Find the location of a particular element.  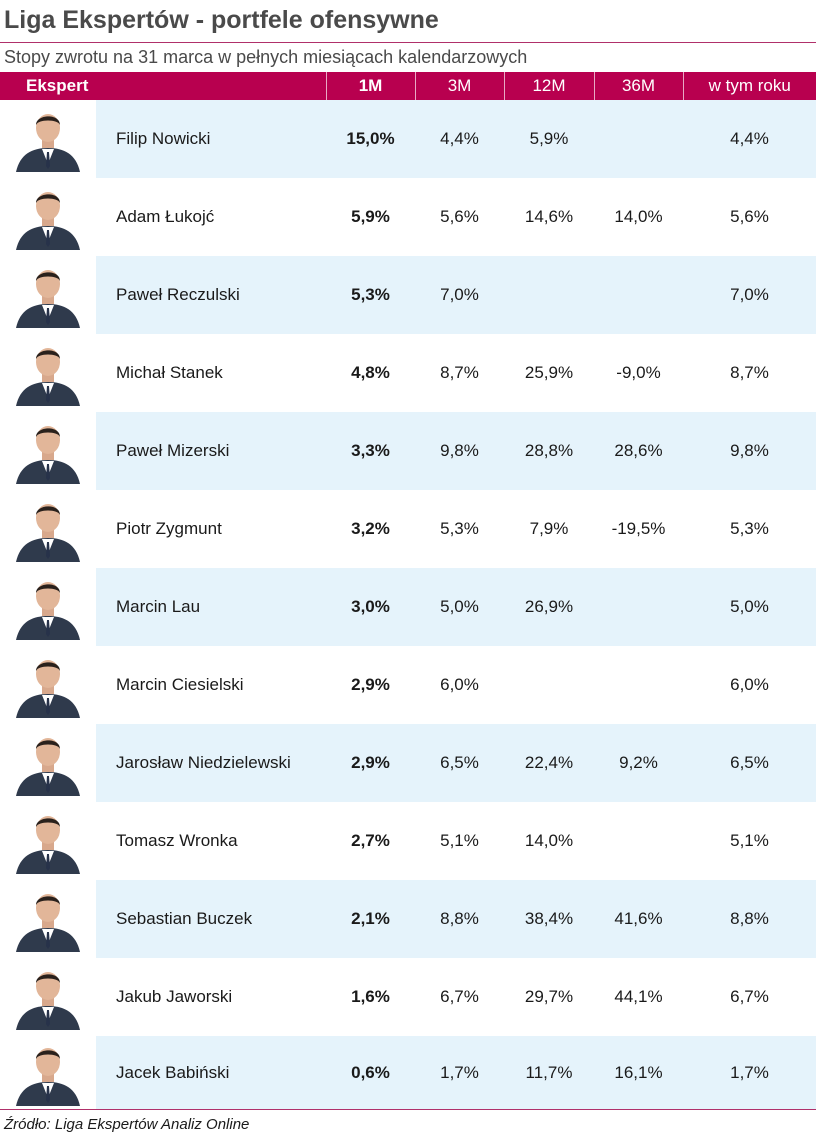

return-m3-cell: 8,8% is located at coordinates (459, 919).